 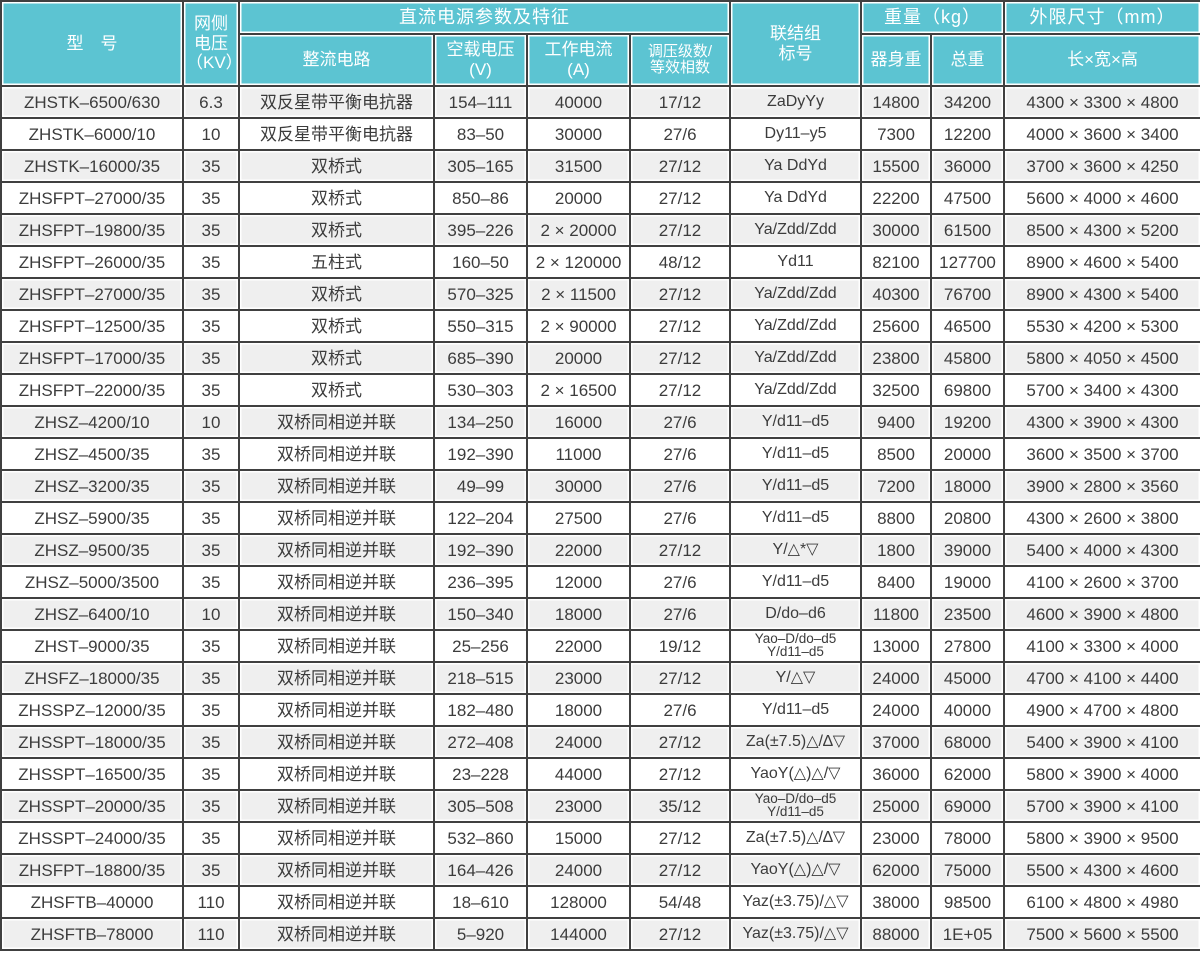 I want to click on cell-model: ZHSZ–4500/35, so click(x=92, y=454).